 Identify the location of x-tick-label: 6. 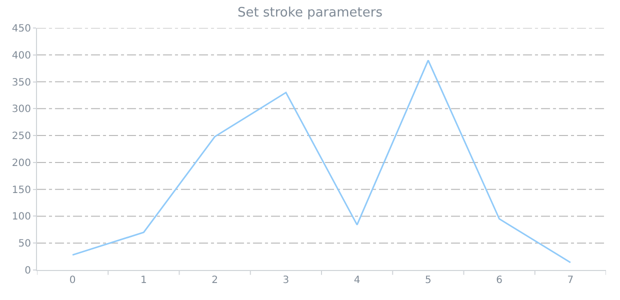
(499, 280).